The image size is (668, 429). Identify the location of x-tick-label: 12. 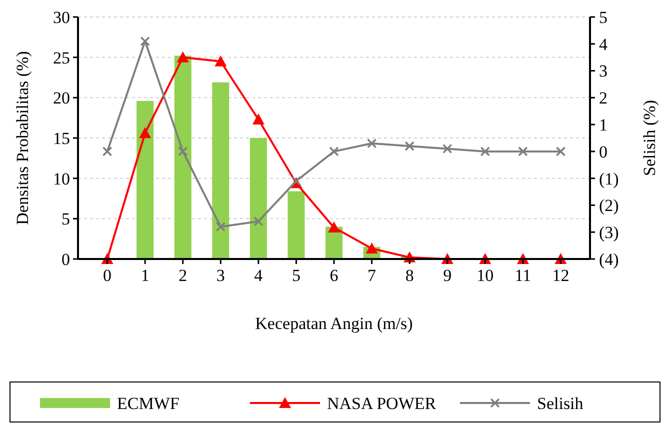
(561, 275).